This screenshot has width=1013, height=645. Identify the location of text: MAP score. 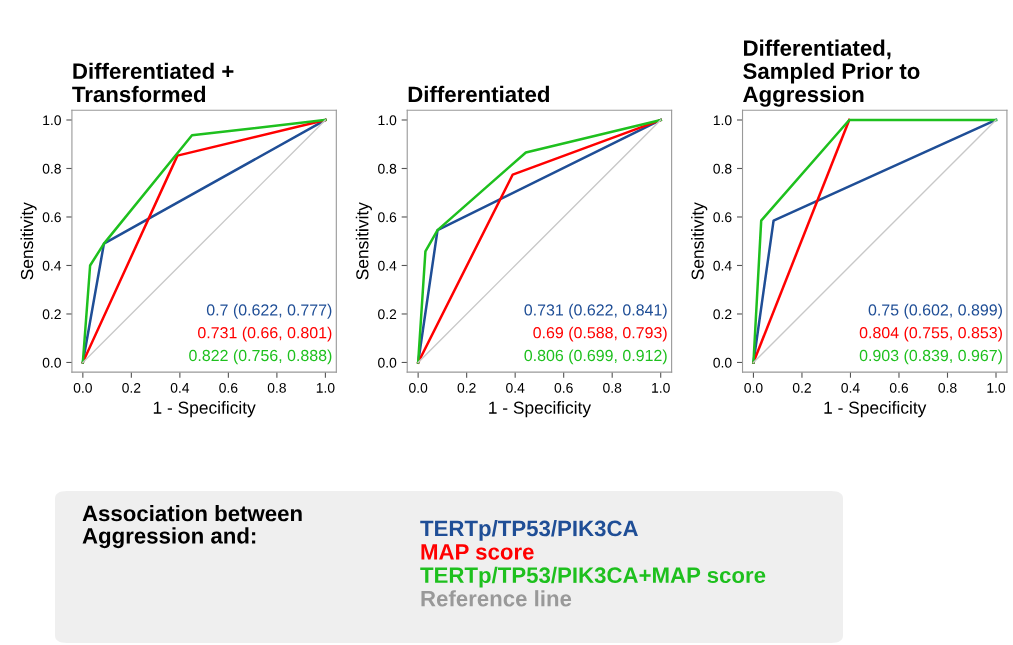
(477, 552).